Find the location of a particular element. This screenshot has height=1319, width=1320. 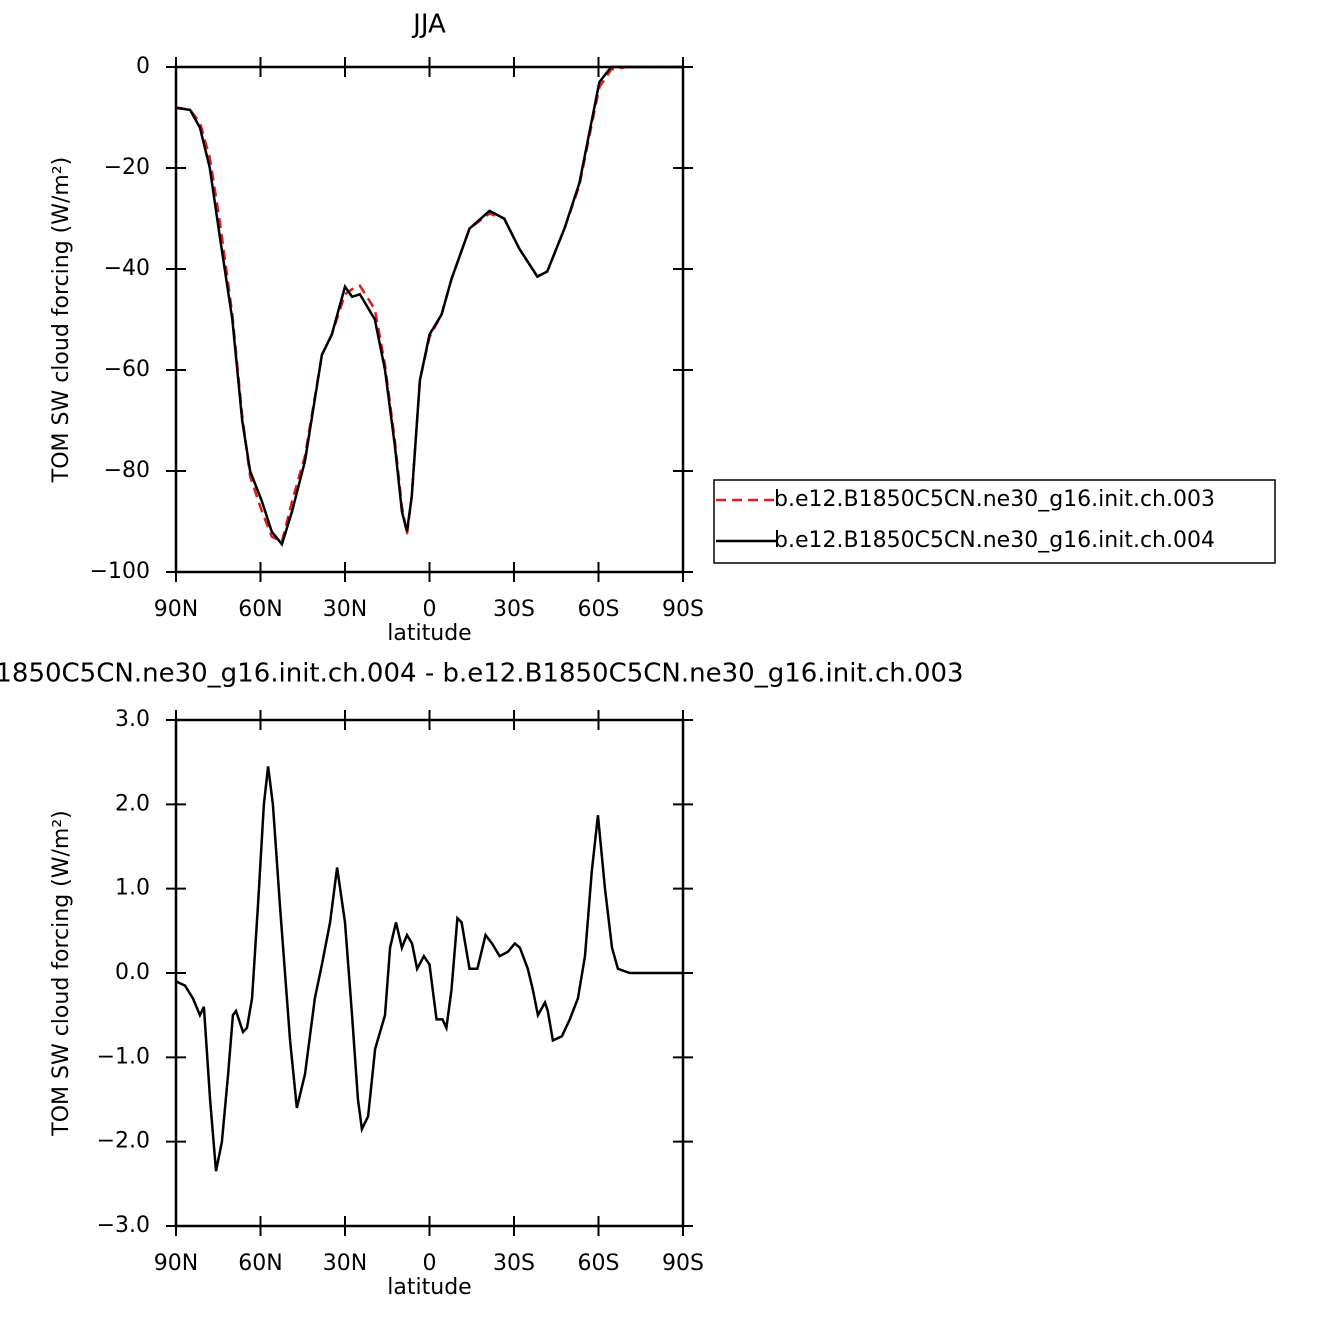

legend-box is located at coordinates (994, 521).